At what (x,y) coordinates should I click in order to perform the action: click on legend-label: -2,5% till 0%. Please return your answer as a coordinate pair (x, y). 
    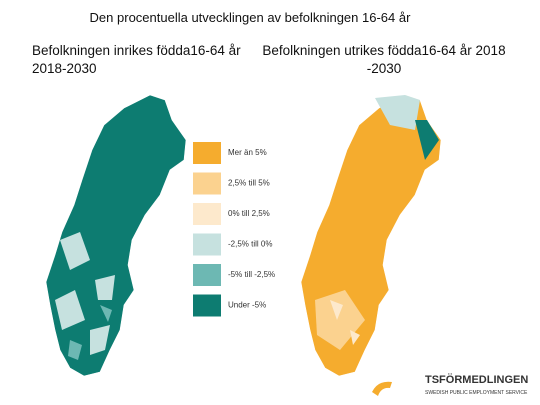
    Looking at the image, I should click on (250, 244).